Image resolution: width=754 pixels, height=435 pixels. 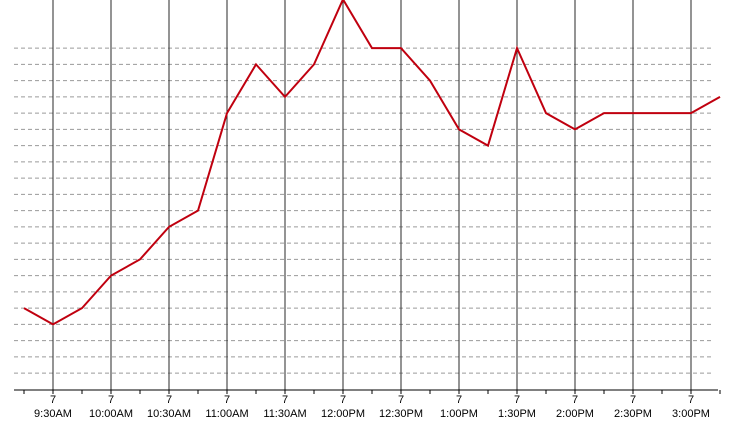 I want to click on x-tick-label-time: 11:30AM, so click(x=284, y=414).